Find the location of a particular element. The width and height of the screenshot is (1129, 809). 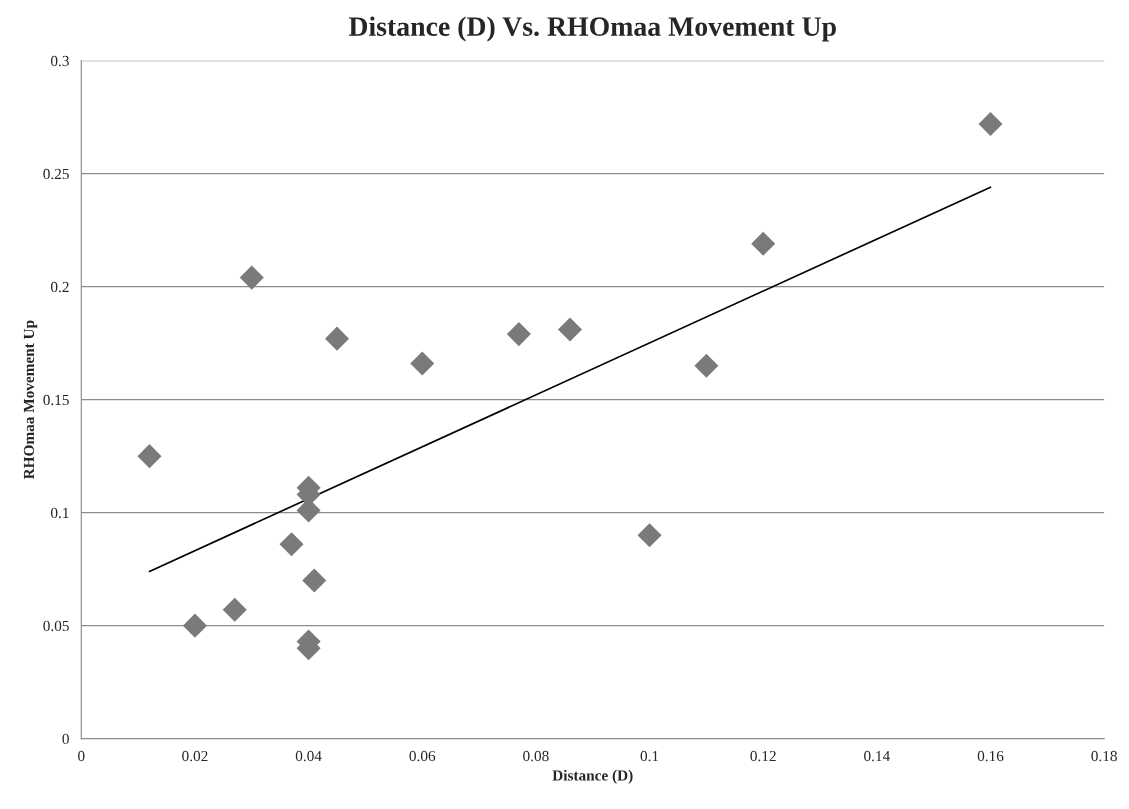

x-tick-label: 0.18 is located at coordinates (1104, 756).